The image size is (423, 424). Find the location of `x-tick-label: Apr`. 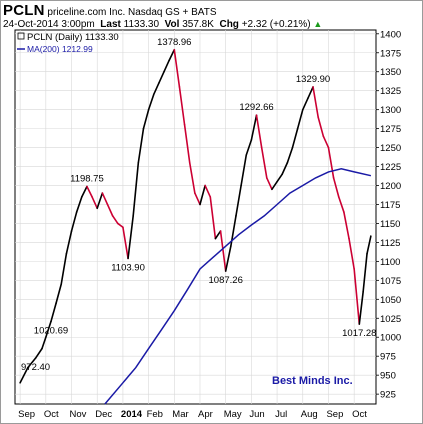

x-tick-label: Apr is located at coordinates (205, 414).